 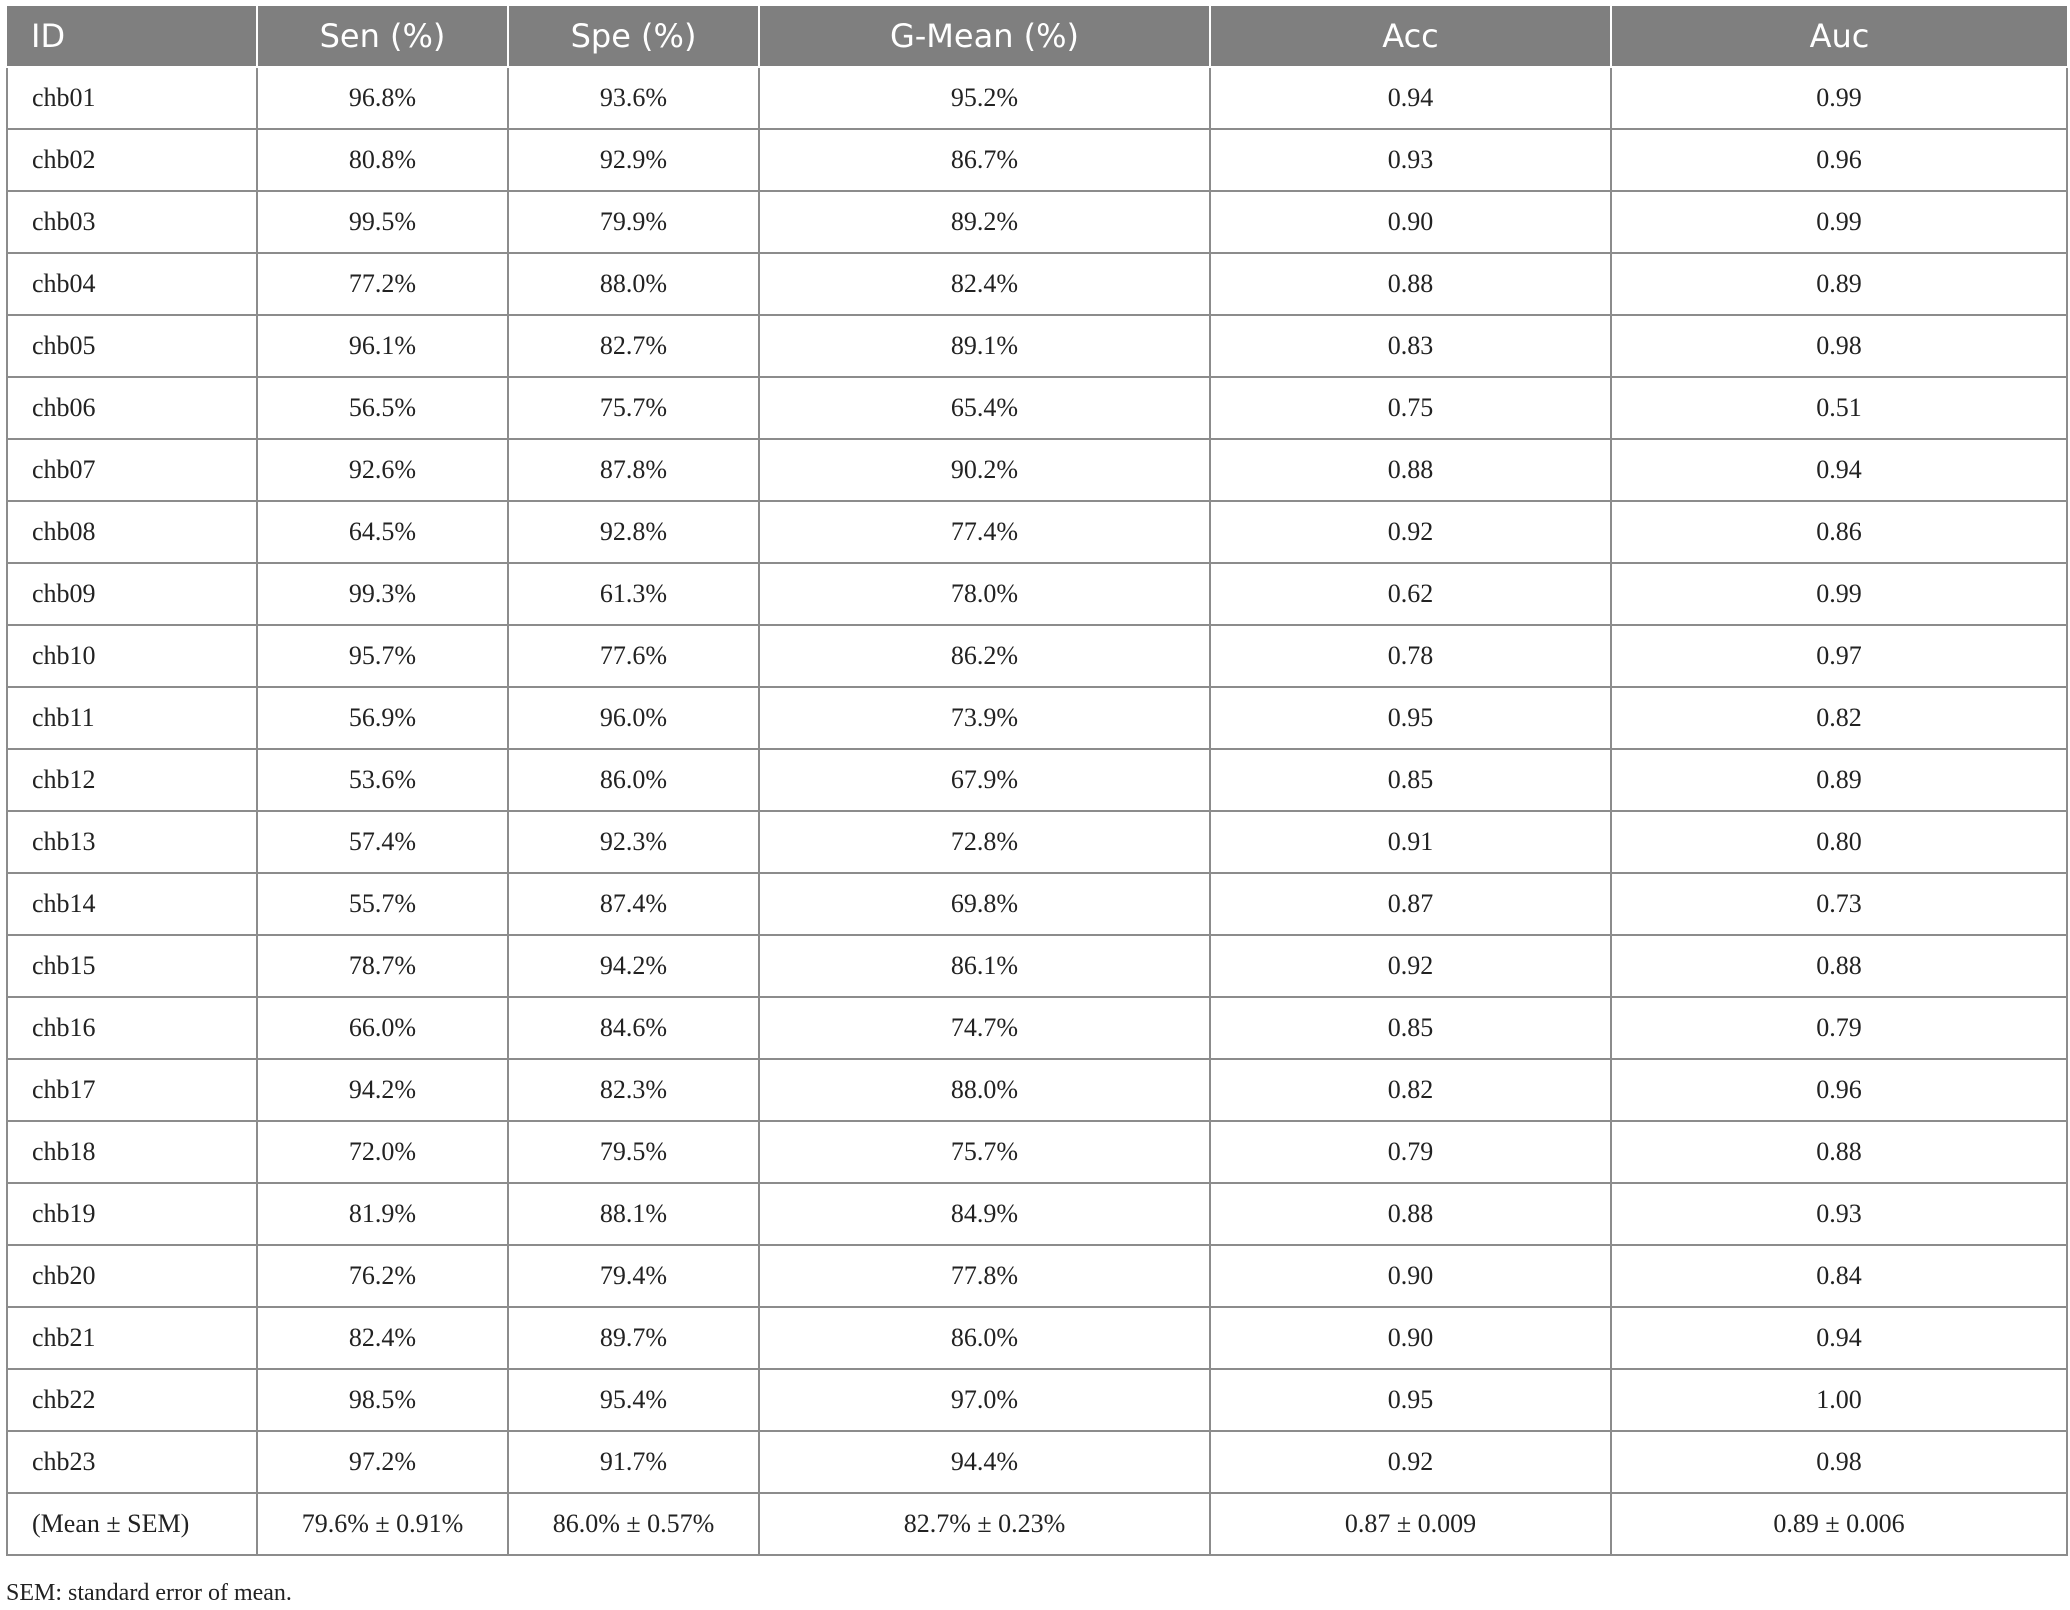 What do you see at coordinates (985, 37) in the screenshot?
I see `column-header: G-Mean (%)` at bounding box center [985, 37].